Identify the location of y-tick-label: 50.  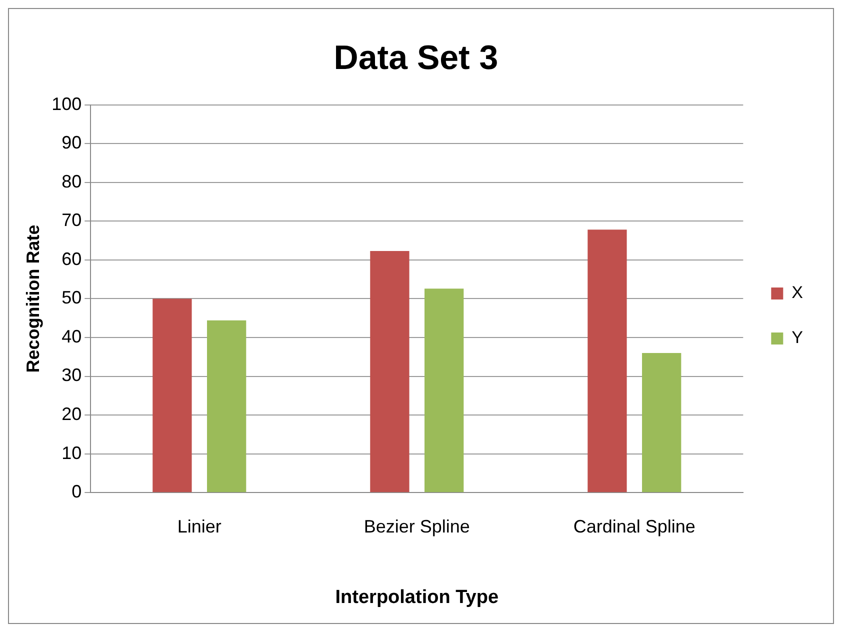
(72, 298).